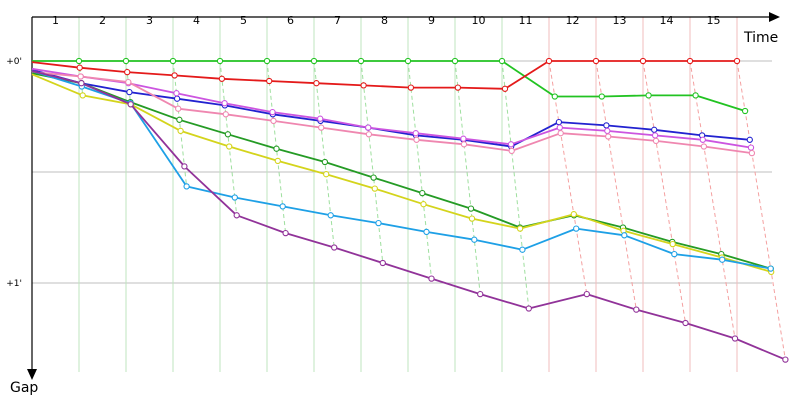 Image resolution: width=800 pixels, height=400 pixels. What do you see at coordinates (243, 20) in the screenshot?
I see `x-tick-label: 5` at bounding box center [243, 20].